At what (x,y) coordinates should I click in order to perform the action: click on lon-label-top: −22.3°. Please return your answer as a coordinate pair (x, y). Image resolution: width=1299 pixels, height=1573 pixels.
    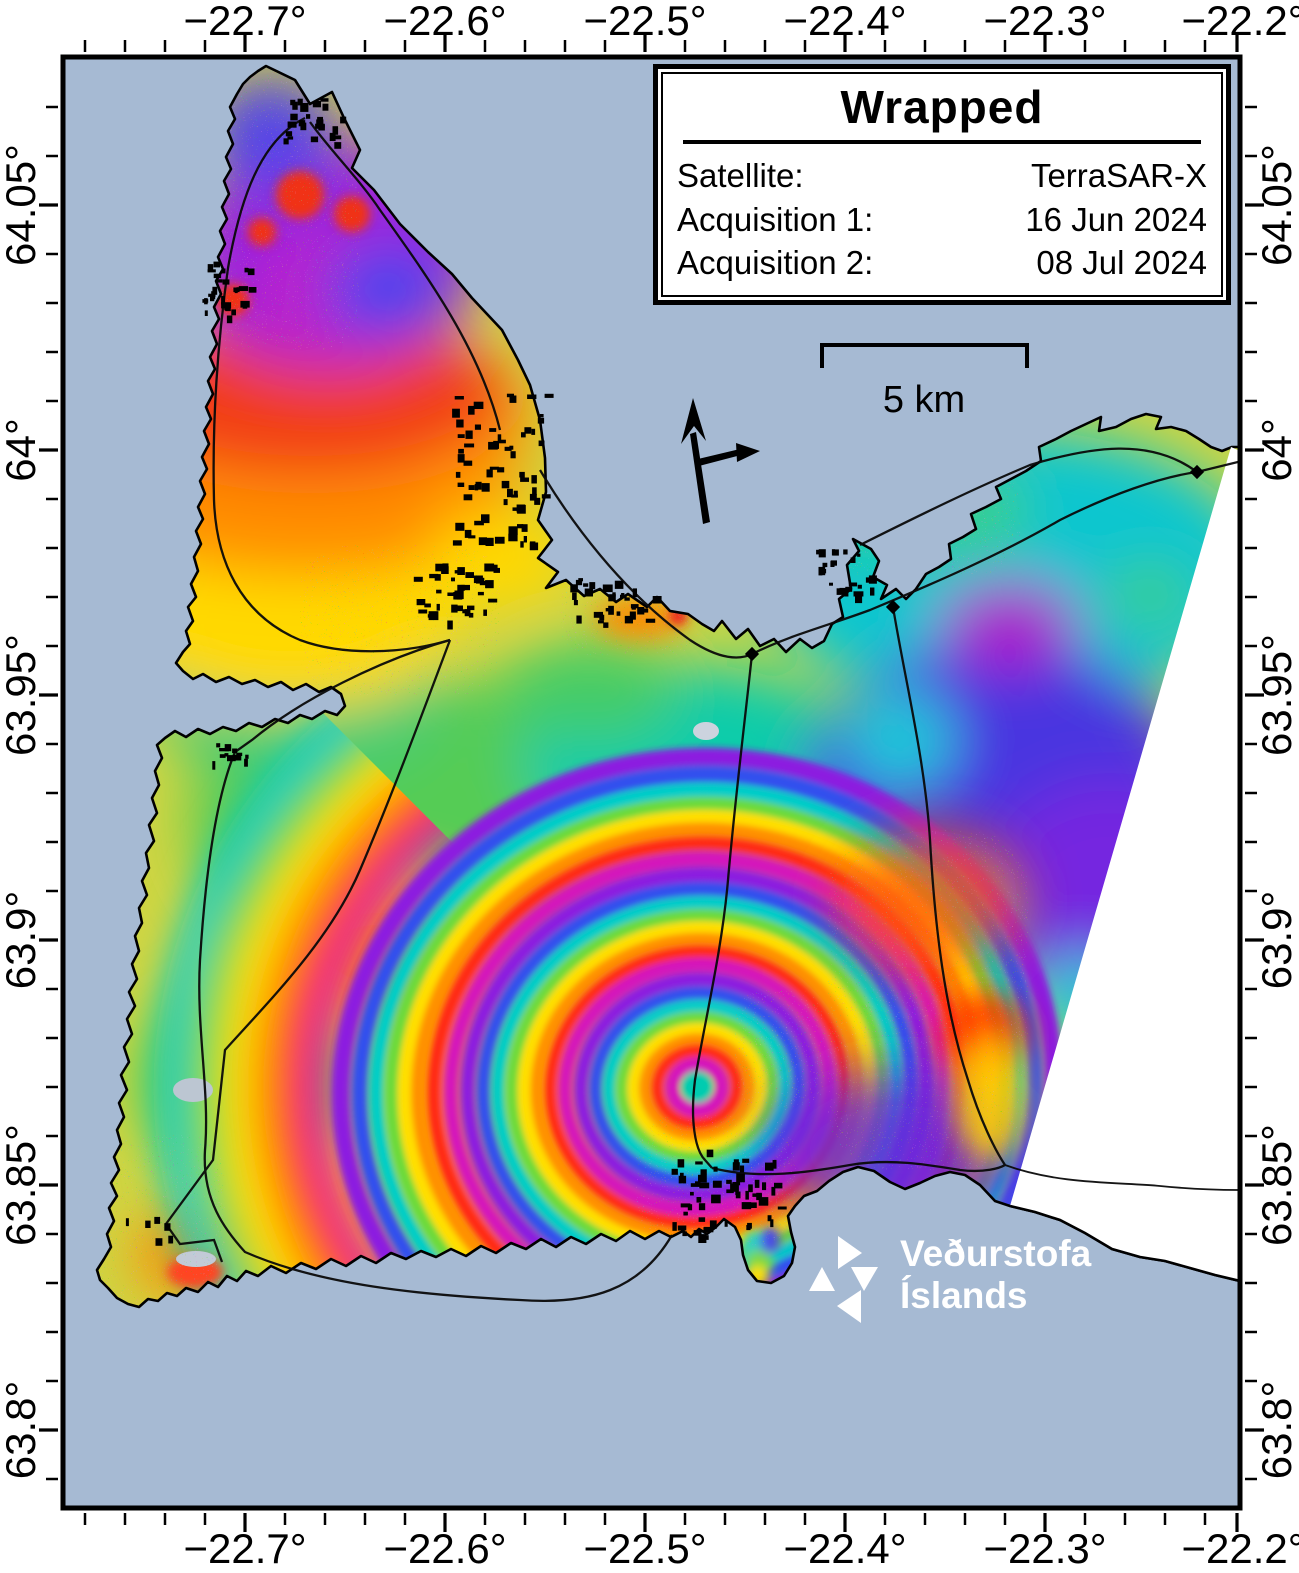
    Looking at the image, I should click on (1045, 22).